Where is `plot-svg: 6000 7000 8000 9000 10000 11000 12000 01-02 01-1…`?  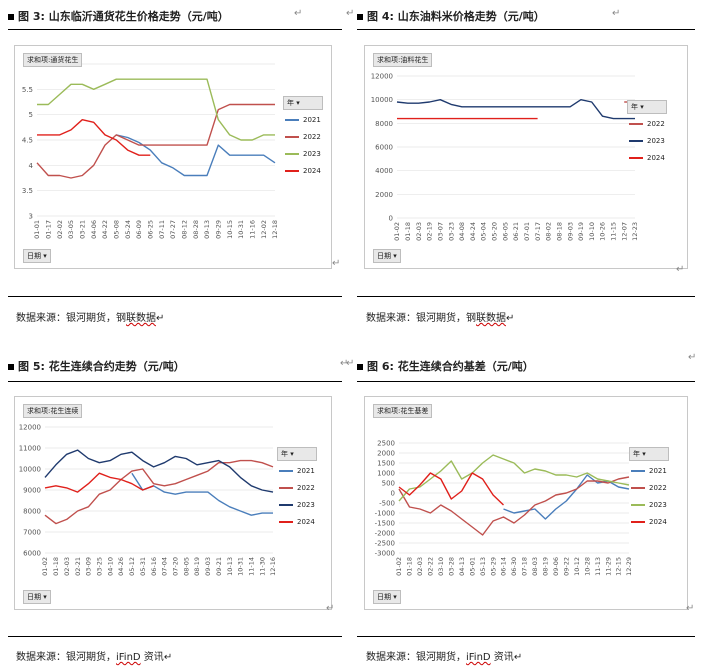
plot-svg: 6000 7000 8000 9000 10000 11000 12000 01-02 01-1… is located at coordinates (148, 500).